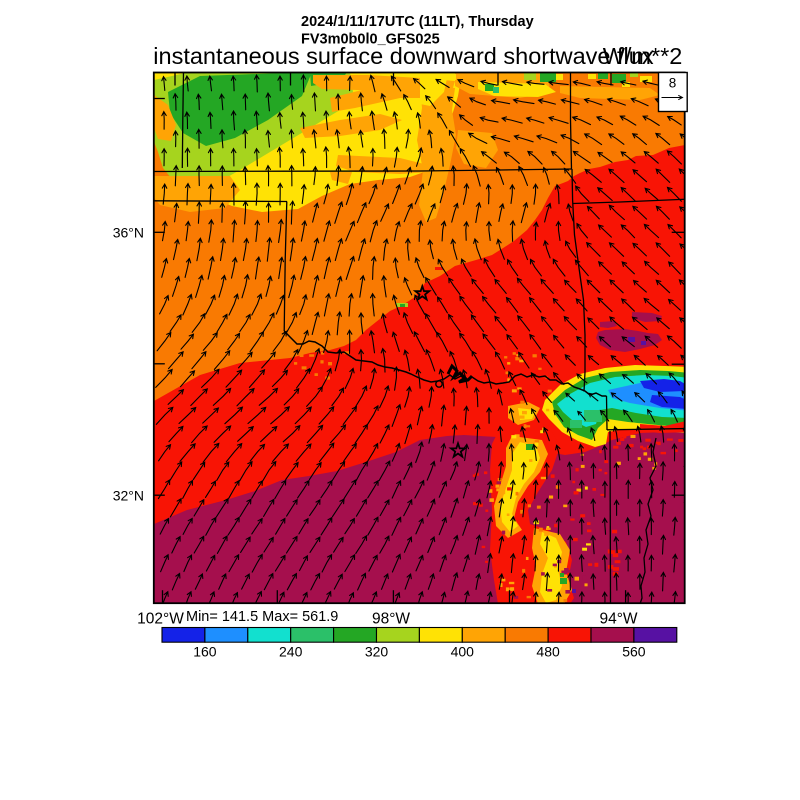  What do you see at coordinates (463, 652) in the screenshot?
I see `svg-text: 400` at bounding box center [463, 652].